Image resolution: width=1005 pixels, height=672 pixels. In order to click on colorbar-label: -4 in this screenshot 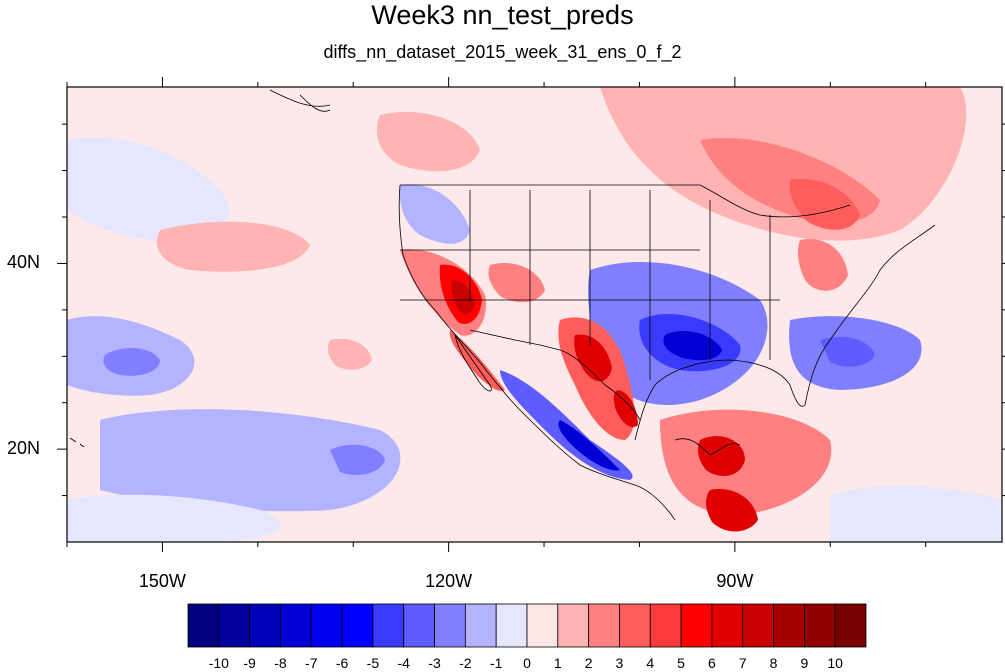, I will do `click(403, 663)`.